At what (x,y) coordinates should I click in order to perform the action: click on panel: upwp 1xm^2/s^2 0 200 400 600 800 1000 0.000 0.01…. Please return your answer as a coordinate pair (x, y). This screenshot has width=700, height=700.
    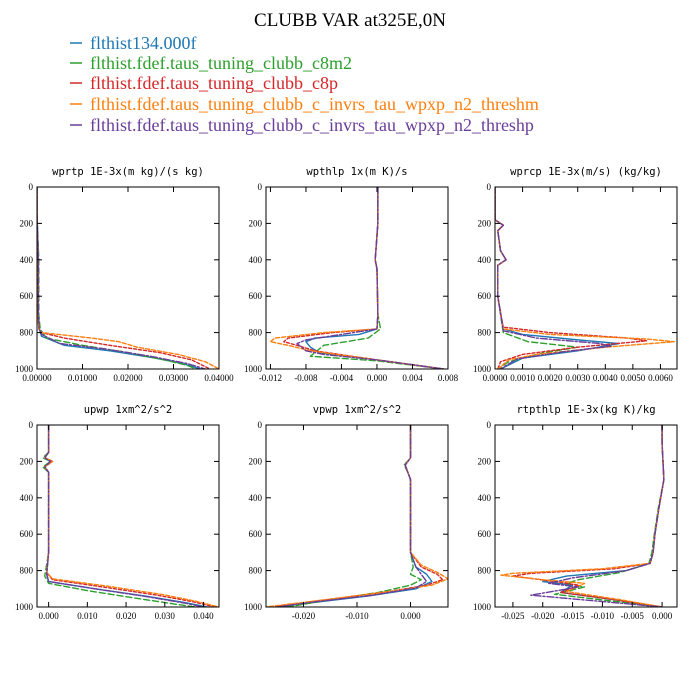
    Looking at the image, I should click on (117, 512).